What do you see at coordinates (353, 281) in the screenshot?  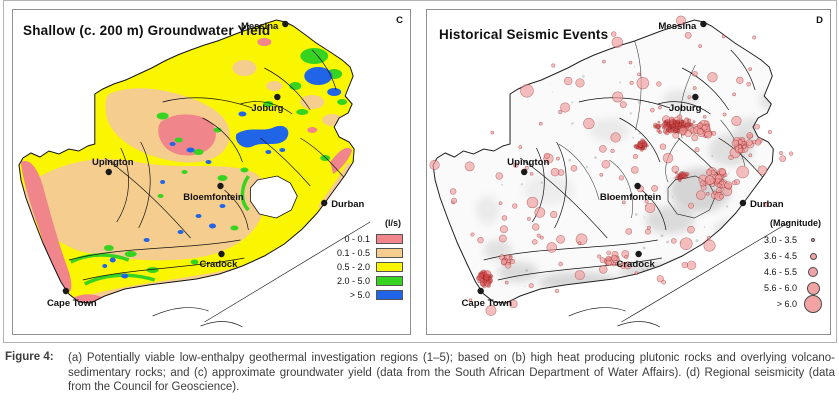 I see `legend-label: 2.0 - 5.0` at bounding box center [353, 281].